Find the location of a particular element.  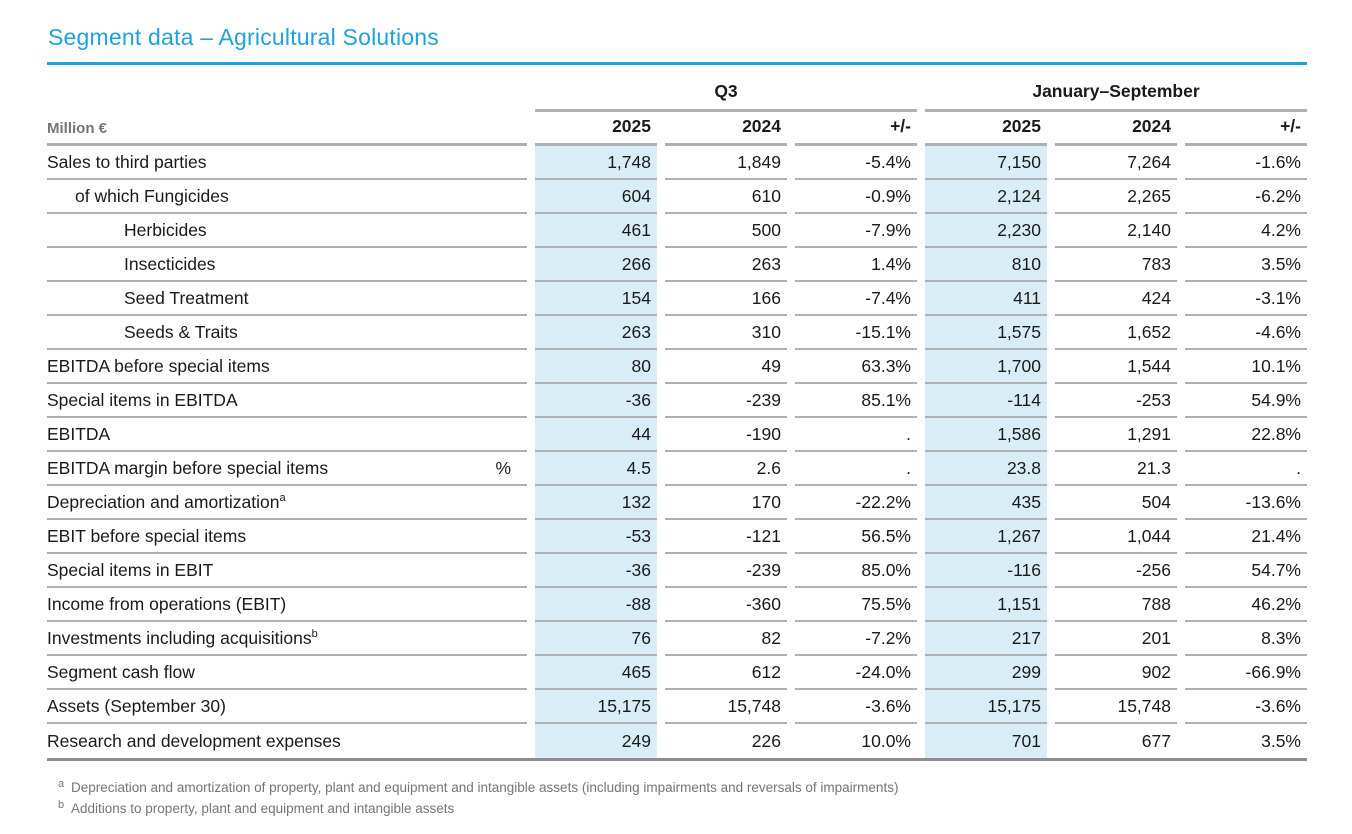

value-cell: 2,140 is located at coordinates (1116, 231).